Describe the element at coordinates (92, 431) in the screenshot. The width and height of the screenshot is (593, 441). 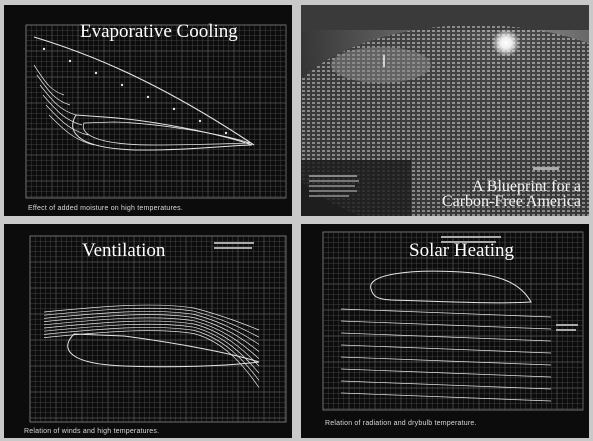
I see `panel-caption: Relation of winds and high temperatures.` at that location.